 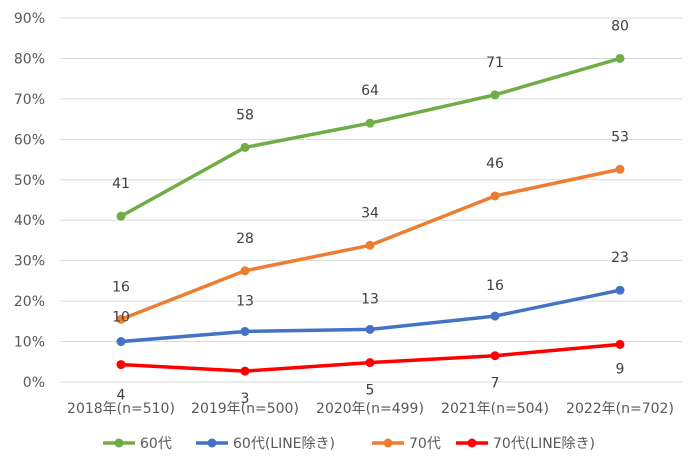 What do you see at coordinates (29, 343) in the screenshot?
I see `y-tick-label: 10%` at bounding box center [29, 343].